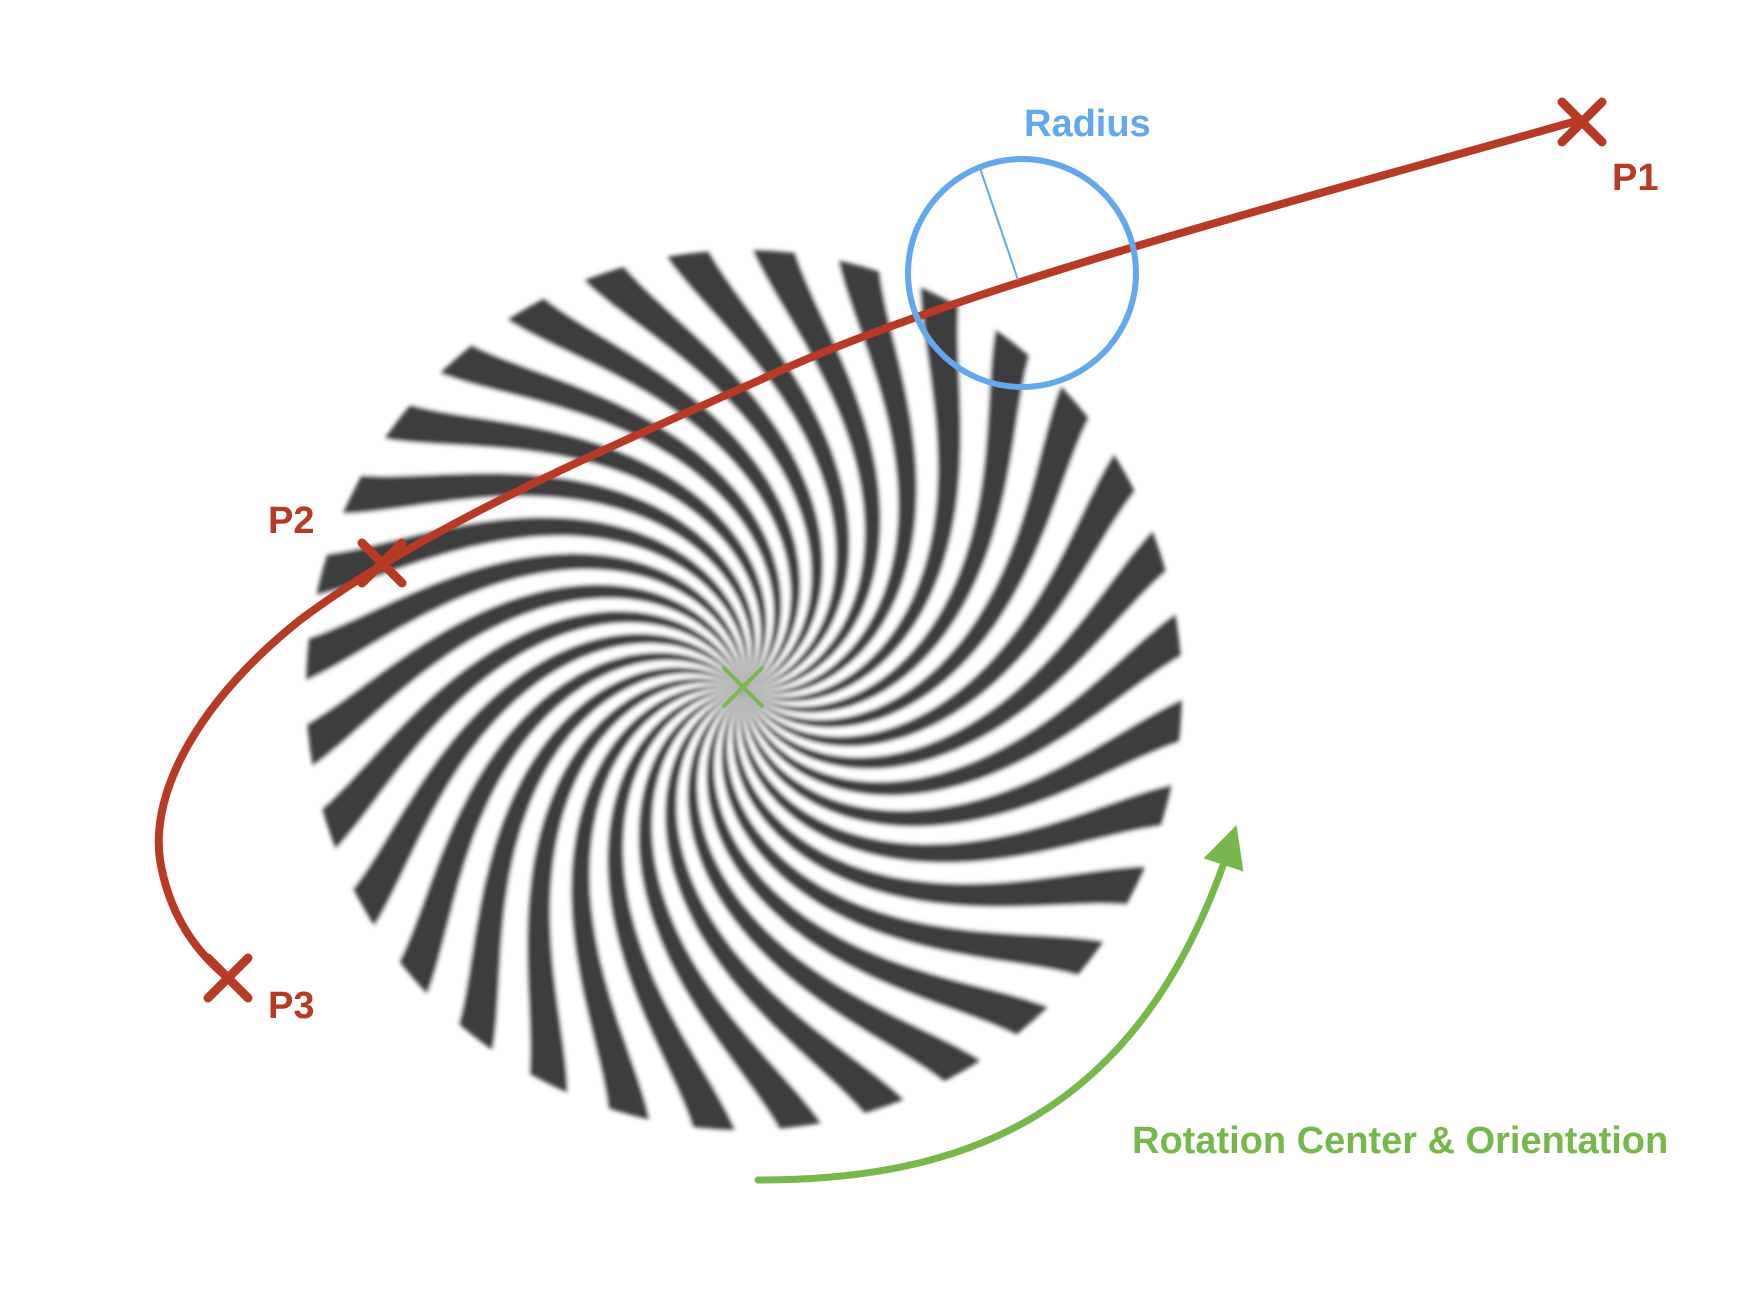 This screenshot has height=1316, width=1758. Describe the element at coordinates (999, 224) in the screenshot. I see `radius-line` at that location.